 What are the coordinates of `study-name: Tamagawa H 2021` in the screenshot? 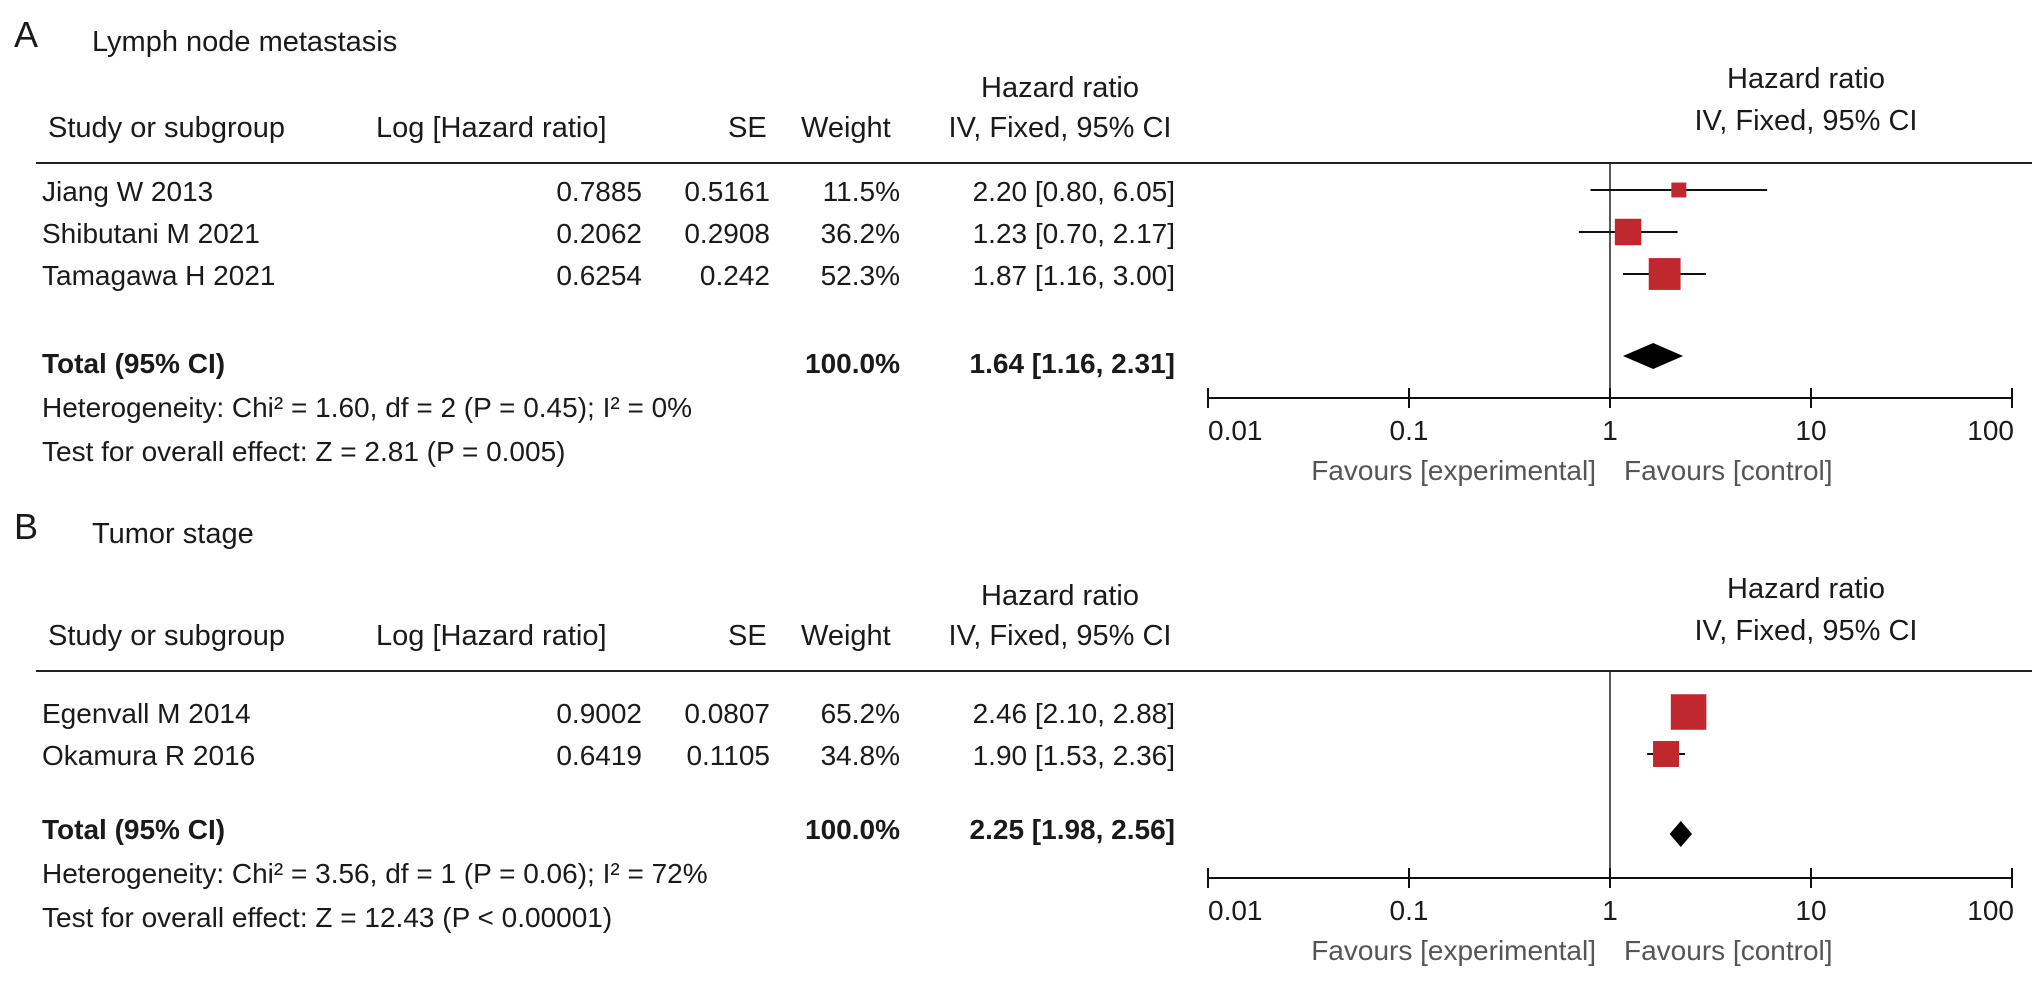 It's located at (159, 275).